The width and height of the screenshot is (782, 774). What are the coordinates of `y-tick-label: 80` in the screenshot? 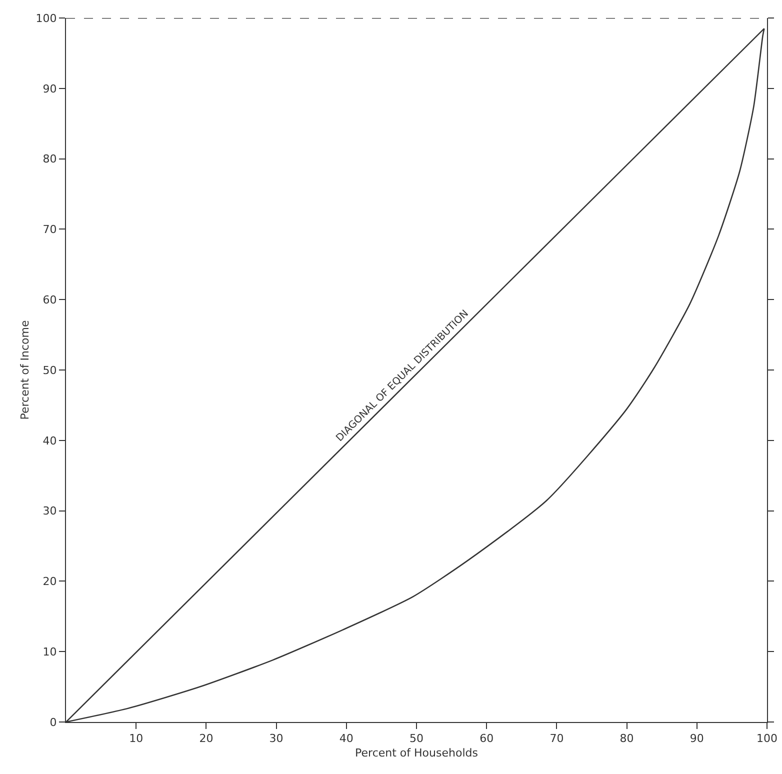 It's located at (49, 159).